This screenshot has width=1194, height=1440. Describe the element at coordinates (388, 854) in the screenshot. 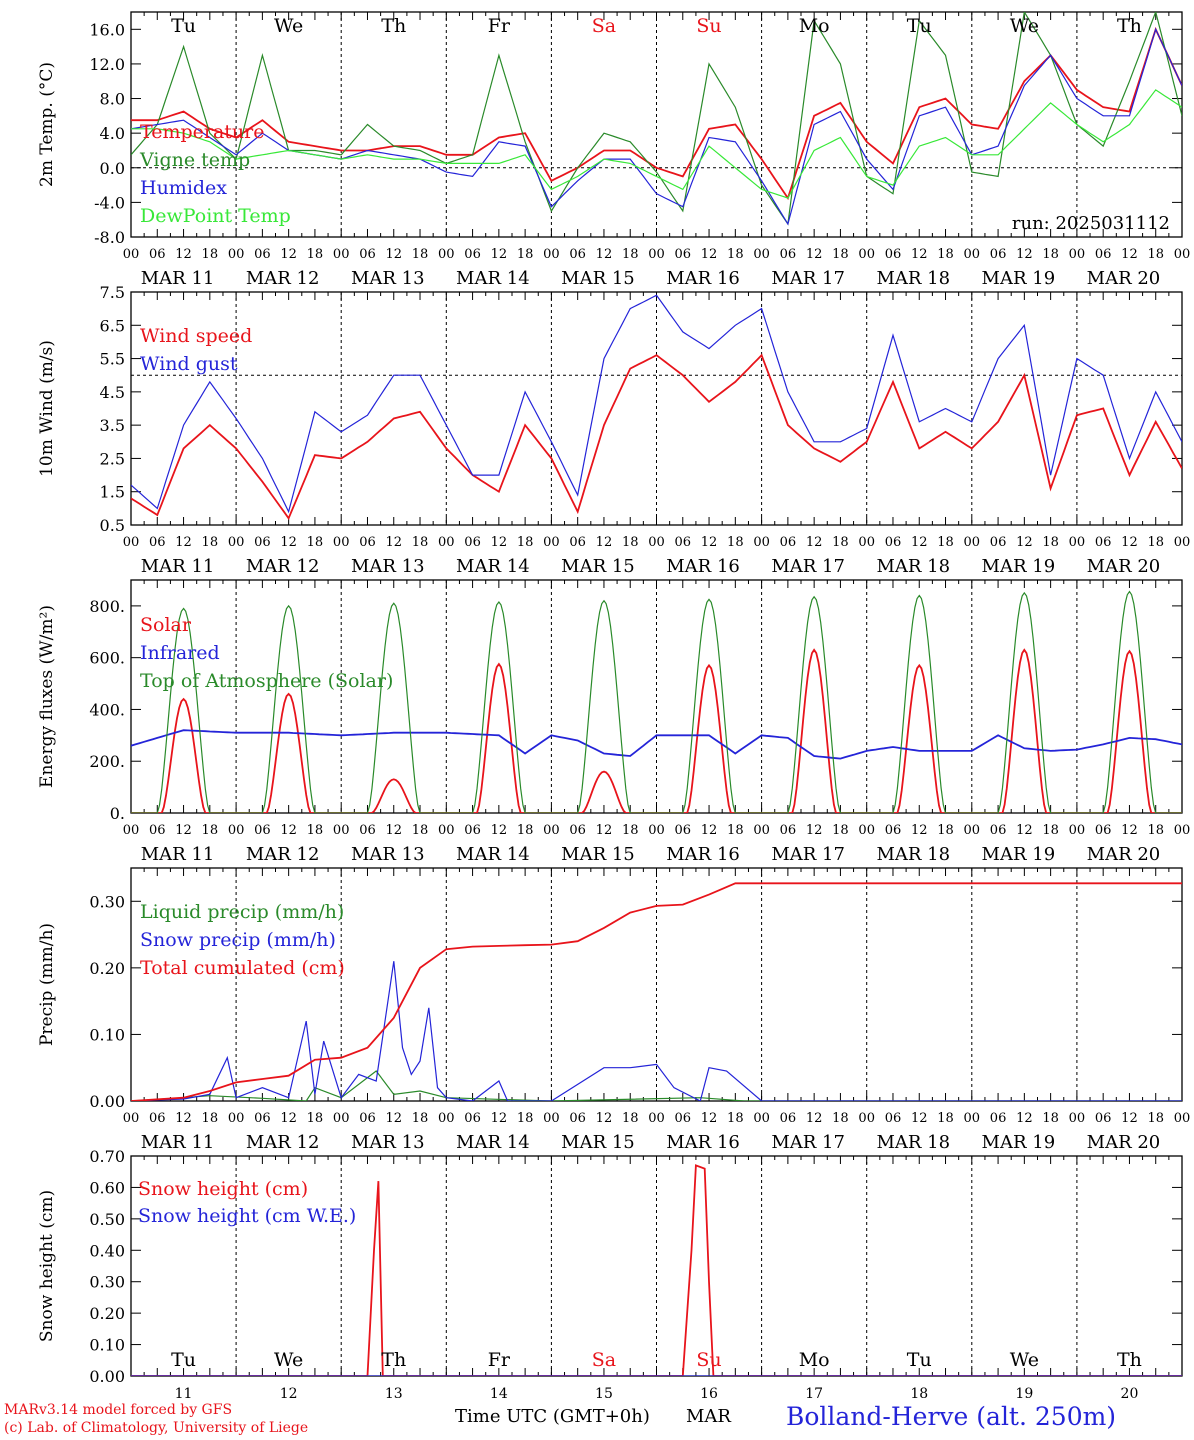

I see `day-label: MAR 13` at that location.